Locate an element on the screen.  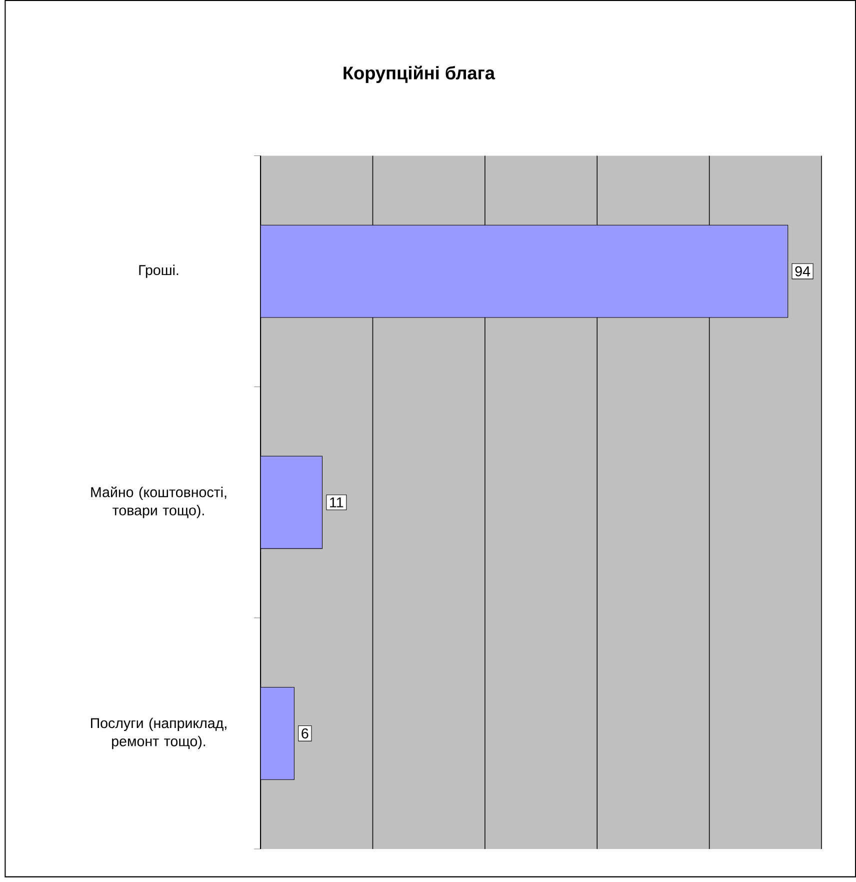
data-label: 6 is located at coordinates (305, 733).